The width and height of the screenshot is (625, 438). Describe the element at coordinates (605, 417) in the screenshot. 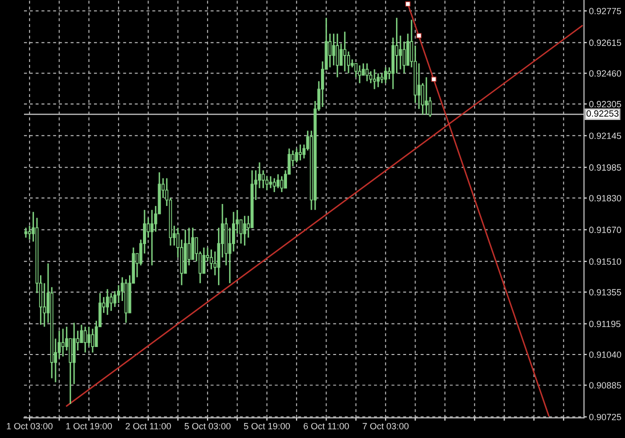

I see `y-tick-label: 0.90725` at that location.